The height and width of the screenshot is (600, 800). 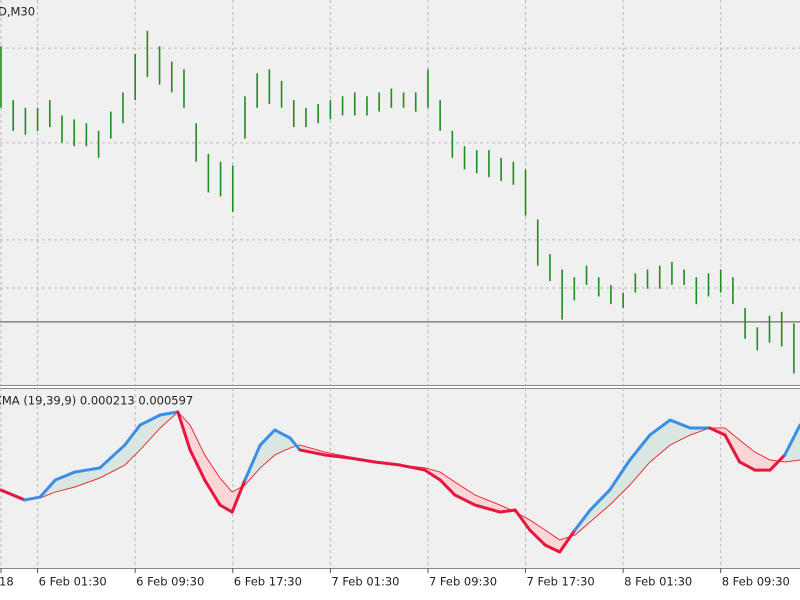 I want to click on x-tick-label: 6 Feb 01:30, so click(x=73, y=582).